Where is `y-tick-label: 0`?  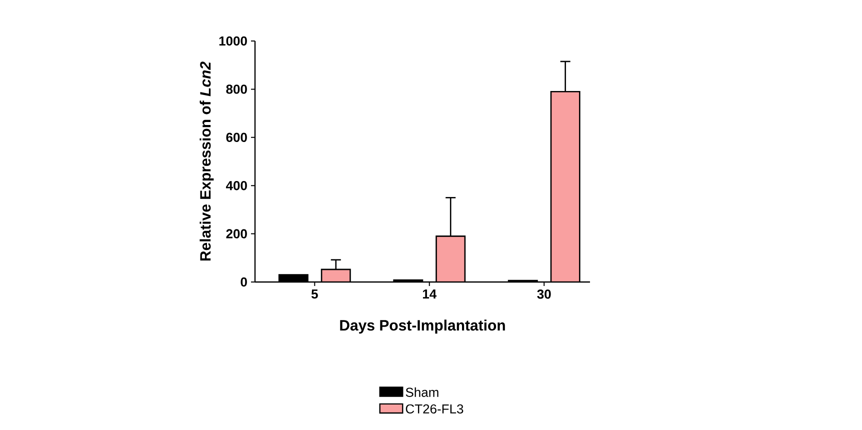
y-tick-label: 0 is located at coordinates (243, 282).